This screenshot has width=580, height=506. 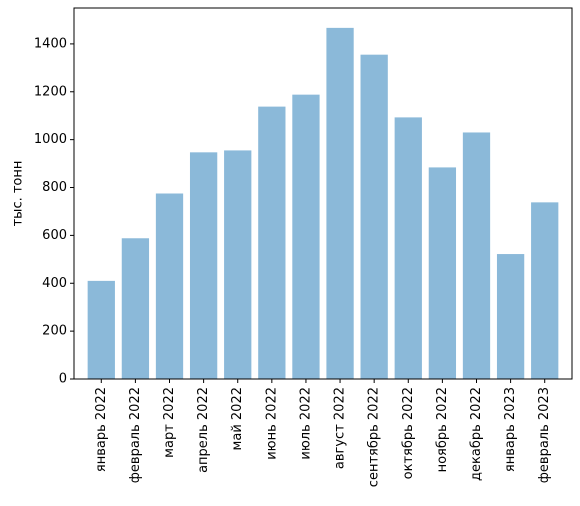 What do you see at coordinates (544, 435) in the screenshot?
I see `x-tick-label: февраль 2023` at bounding box center [544, 435].